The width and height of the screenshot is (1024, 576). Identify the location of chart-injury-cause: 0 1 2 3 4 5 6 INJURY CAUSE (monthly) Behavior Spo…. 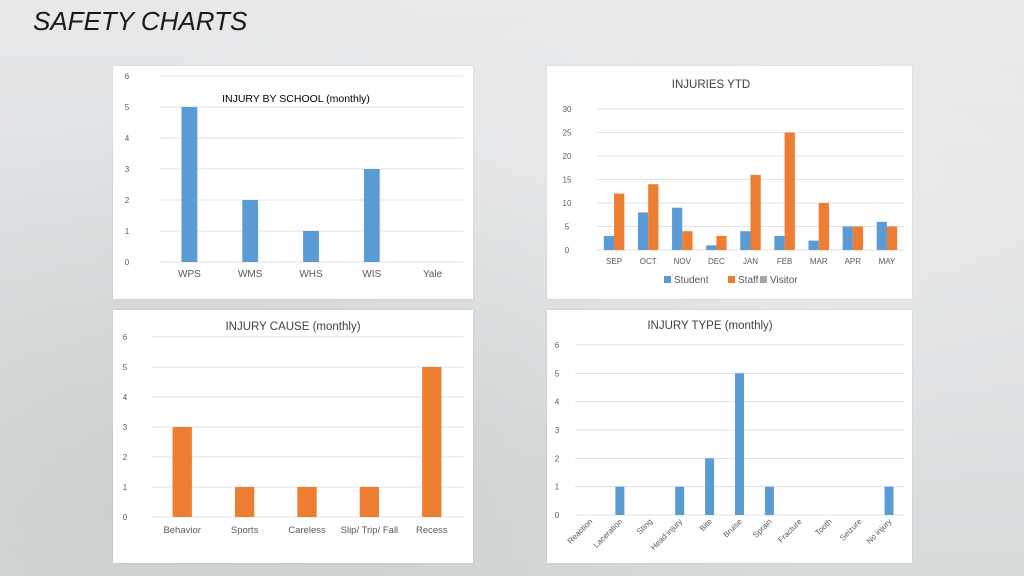
(293, 428).